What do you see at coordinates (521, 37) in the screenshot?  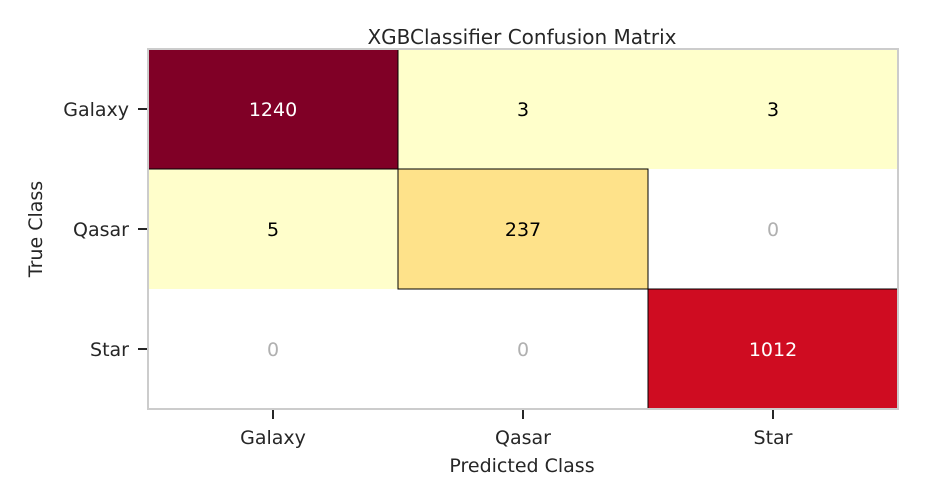 I see `chart-title: XGBClassifier Confusion Matrix` at bounding box center [521, 37].